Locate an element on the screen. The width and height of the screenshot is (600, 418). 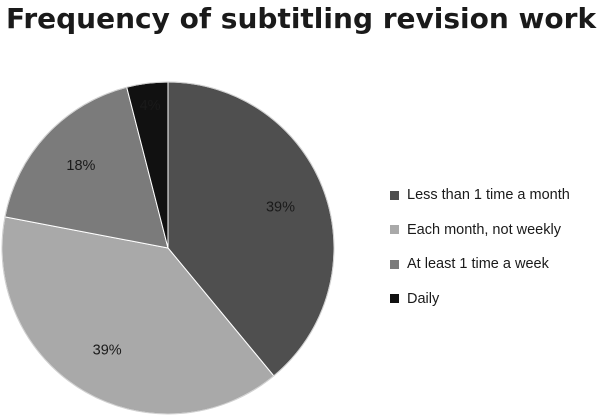
legend-label: Less than 1 time a month is located at coordinates (488, 195).